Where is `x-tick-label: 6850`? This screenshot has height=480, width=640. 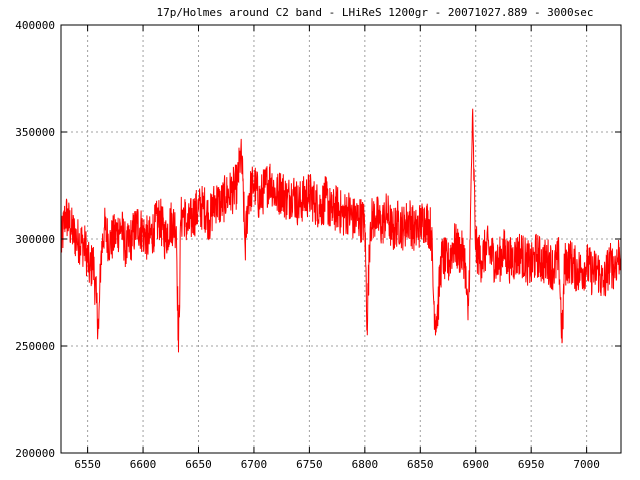 x-tick-label: 6850 is located at coordinates (420, 464).